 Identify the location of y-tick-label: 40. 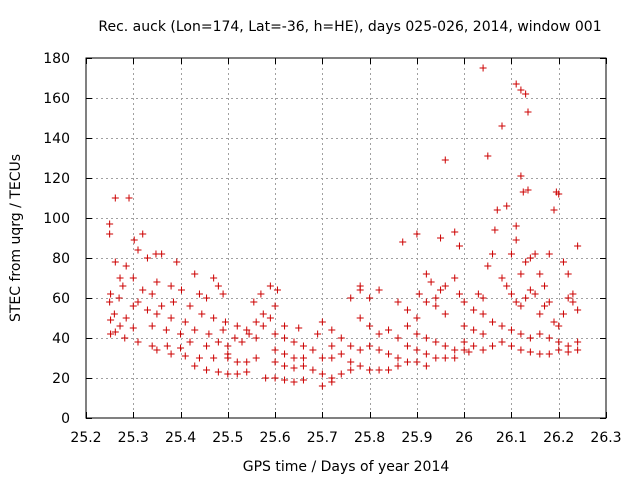
(61, 339).